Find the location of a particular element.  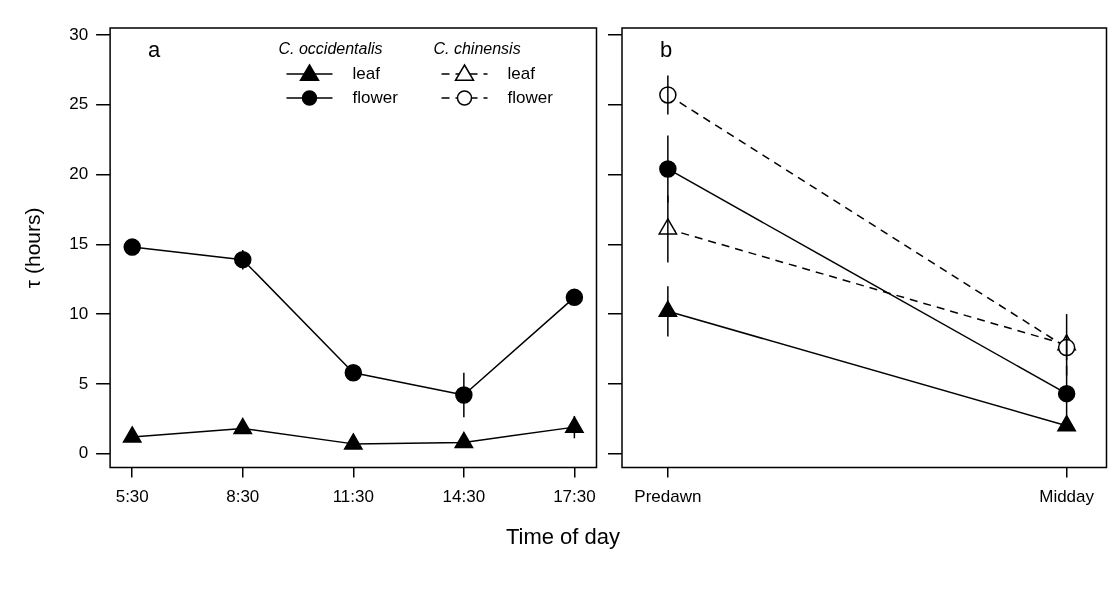

x-tick-label: 5:30 is located at coordinates (132, 497).